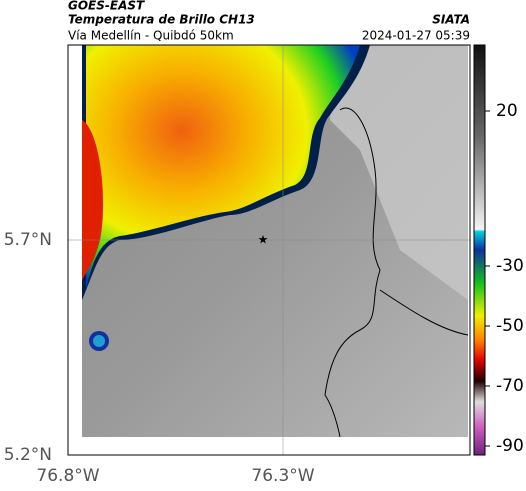 The width and height of the screenshot is (526, 491). I want to click on x-axis-label: 76.8°W, so click(67, 476).